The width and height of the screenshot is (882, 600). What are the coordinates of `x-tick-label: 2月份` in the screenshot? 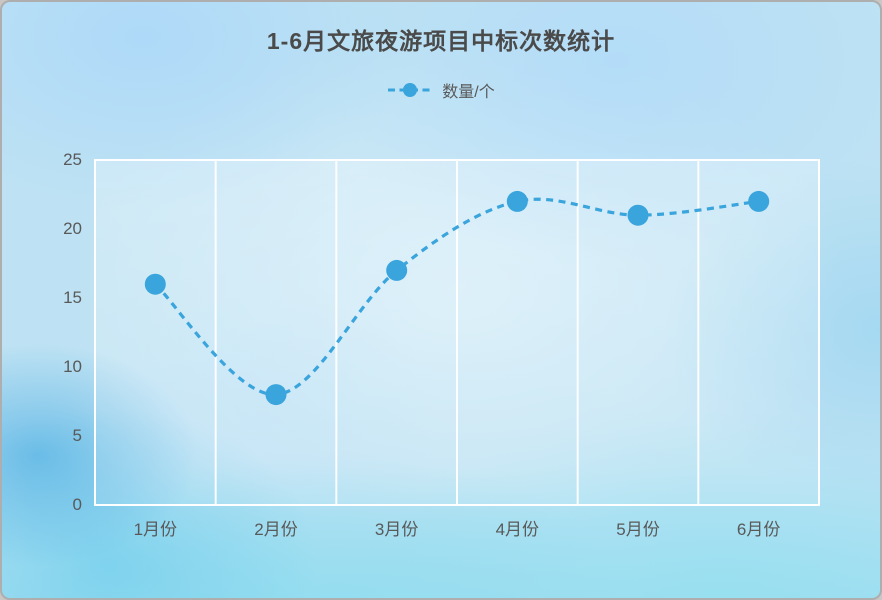 It's located at (276, 529).